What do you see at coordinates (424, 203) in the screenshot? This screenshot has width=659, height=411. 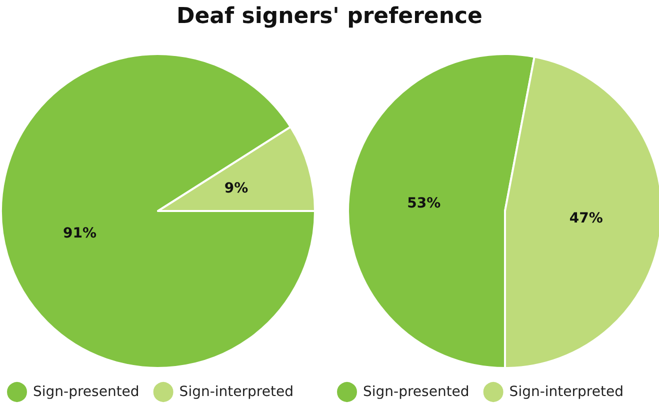 I see `data-label: 53%` at bounding box center [424, 203].